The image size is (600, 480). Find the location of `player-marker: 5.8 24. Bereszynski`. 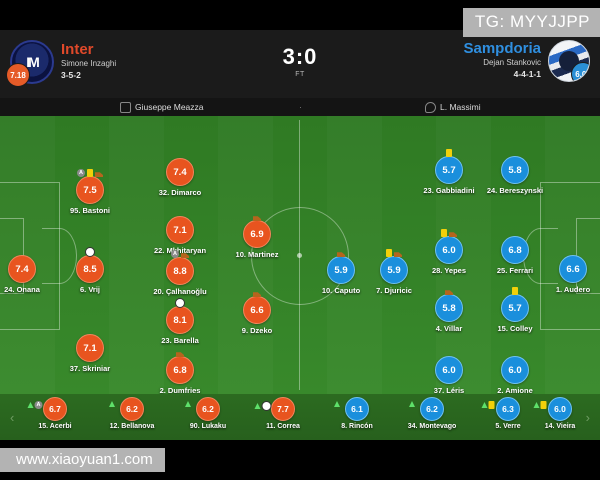

player-marker: 5.8 24. Bereszynski is located at coordinates (515, 175).